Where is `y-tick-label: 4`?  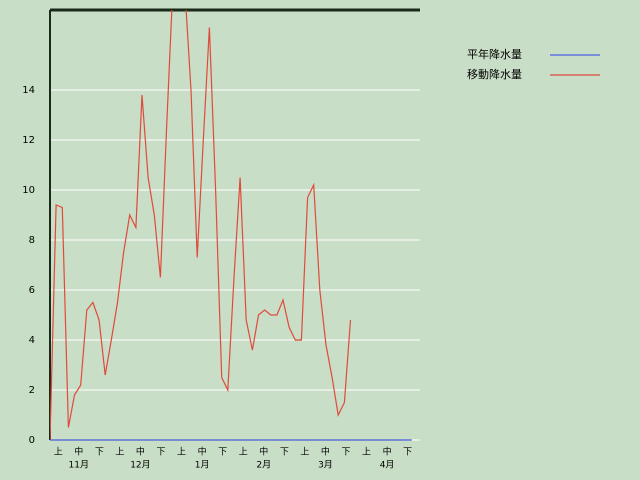 y-tick-label: 4 is located at coordinates (32, 340).